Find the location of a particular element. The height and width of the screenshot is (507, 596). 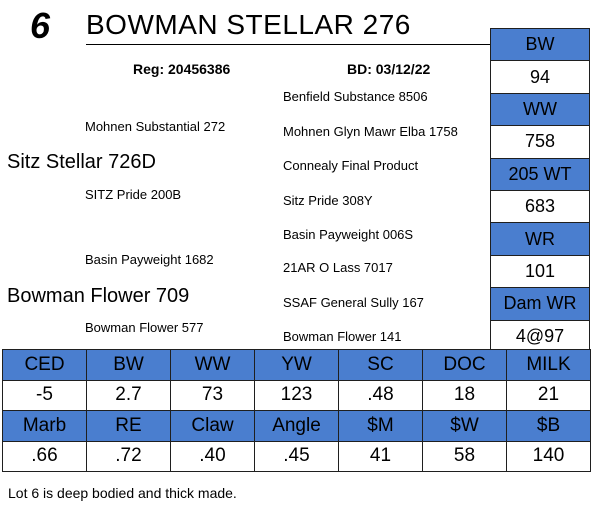

performance-value: 101 is located at coordinates (540, 271).